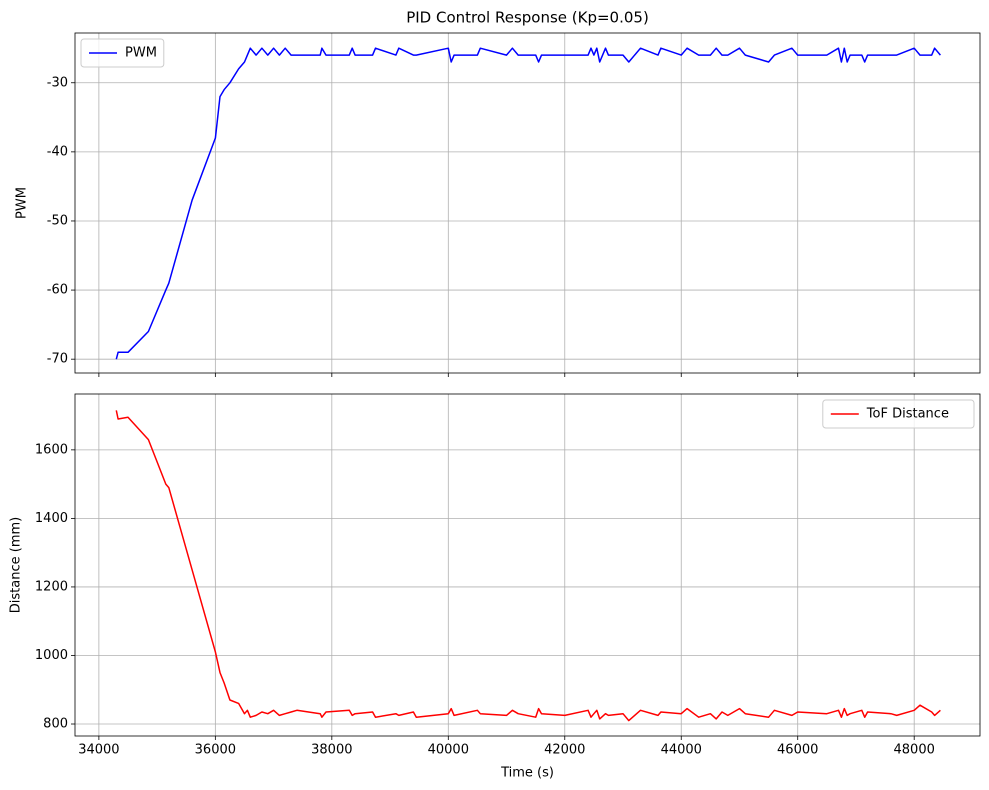  I want to click on y-tick-label: 1200, so click(51, 586).